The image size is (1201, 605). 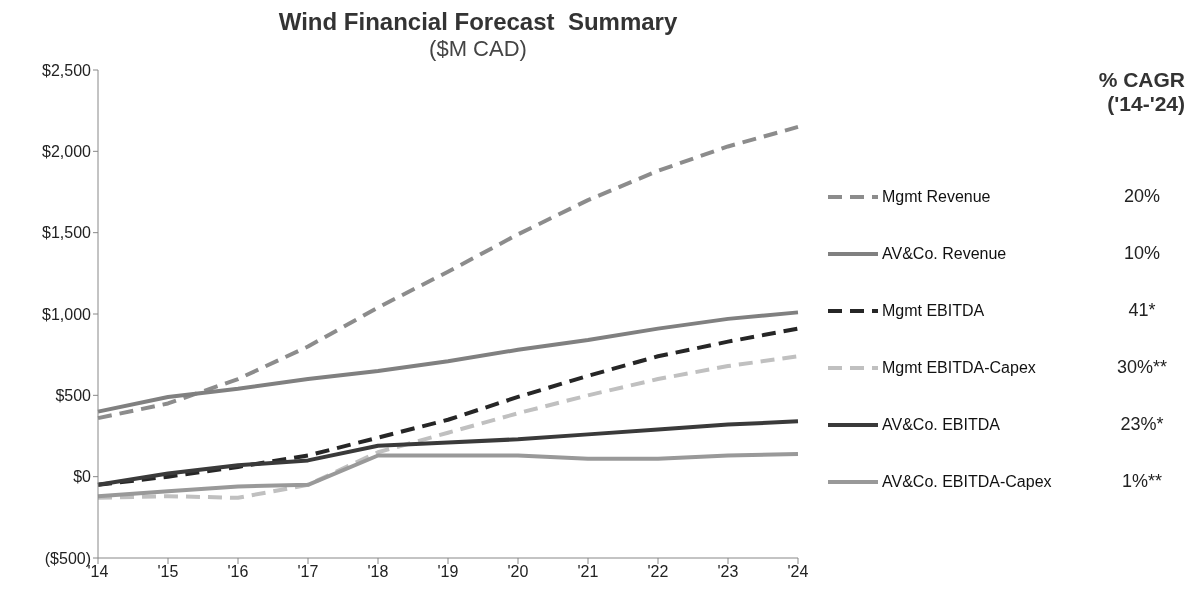 I want to click on x-tick-label: '18, so click(x=378, y=572).